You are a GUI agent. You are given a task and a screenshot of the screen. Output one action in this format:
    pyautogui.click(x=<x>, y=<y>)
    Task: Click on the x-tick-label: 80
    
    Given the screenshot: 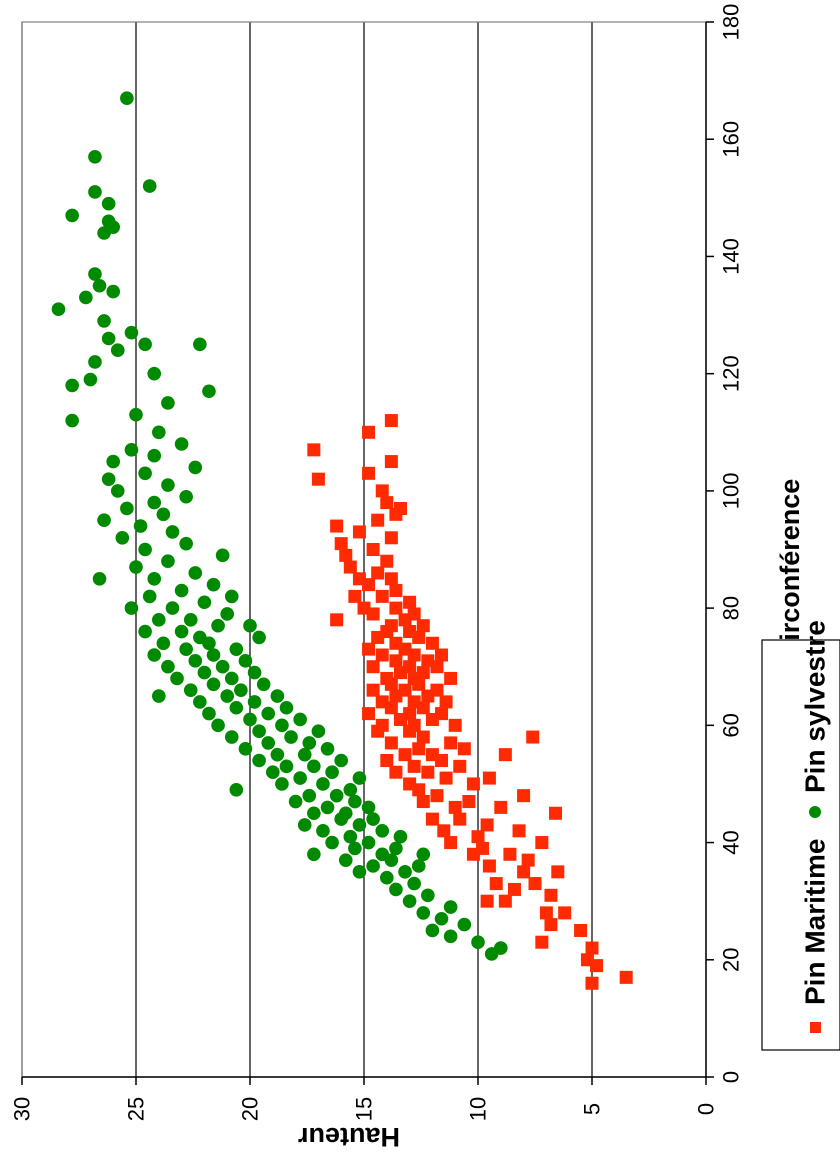 What is the action you would take?
    pyautogui.click(x=731, y=608)
    